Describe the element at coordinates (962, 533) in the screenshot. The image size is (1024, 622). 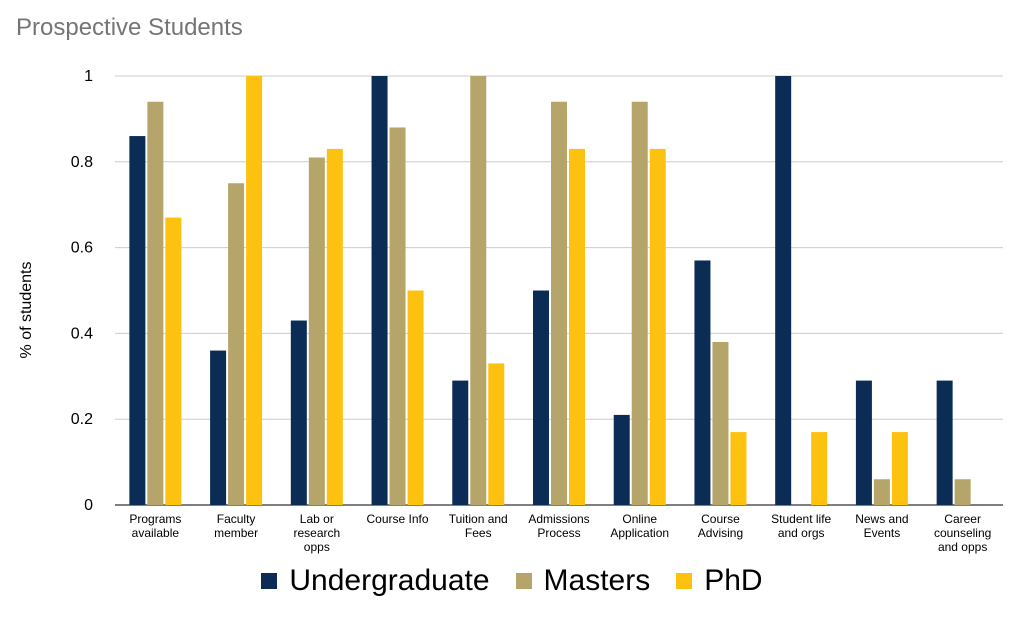
I see `x-tick-label: counseling` at that location.